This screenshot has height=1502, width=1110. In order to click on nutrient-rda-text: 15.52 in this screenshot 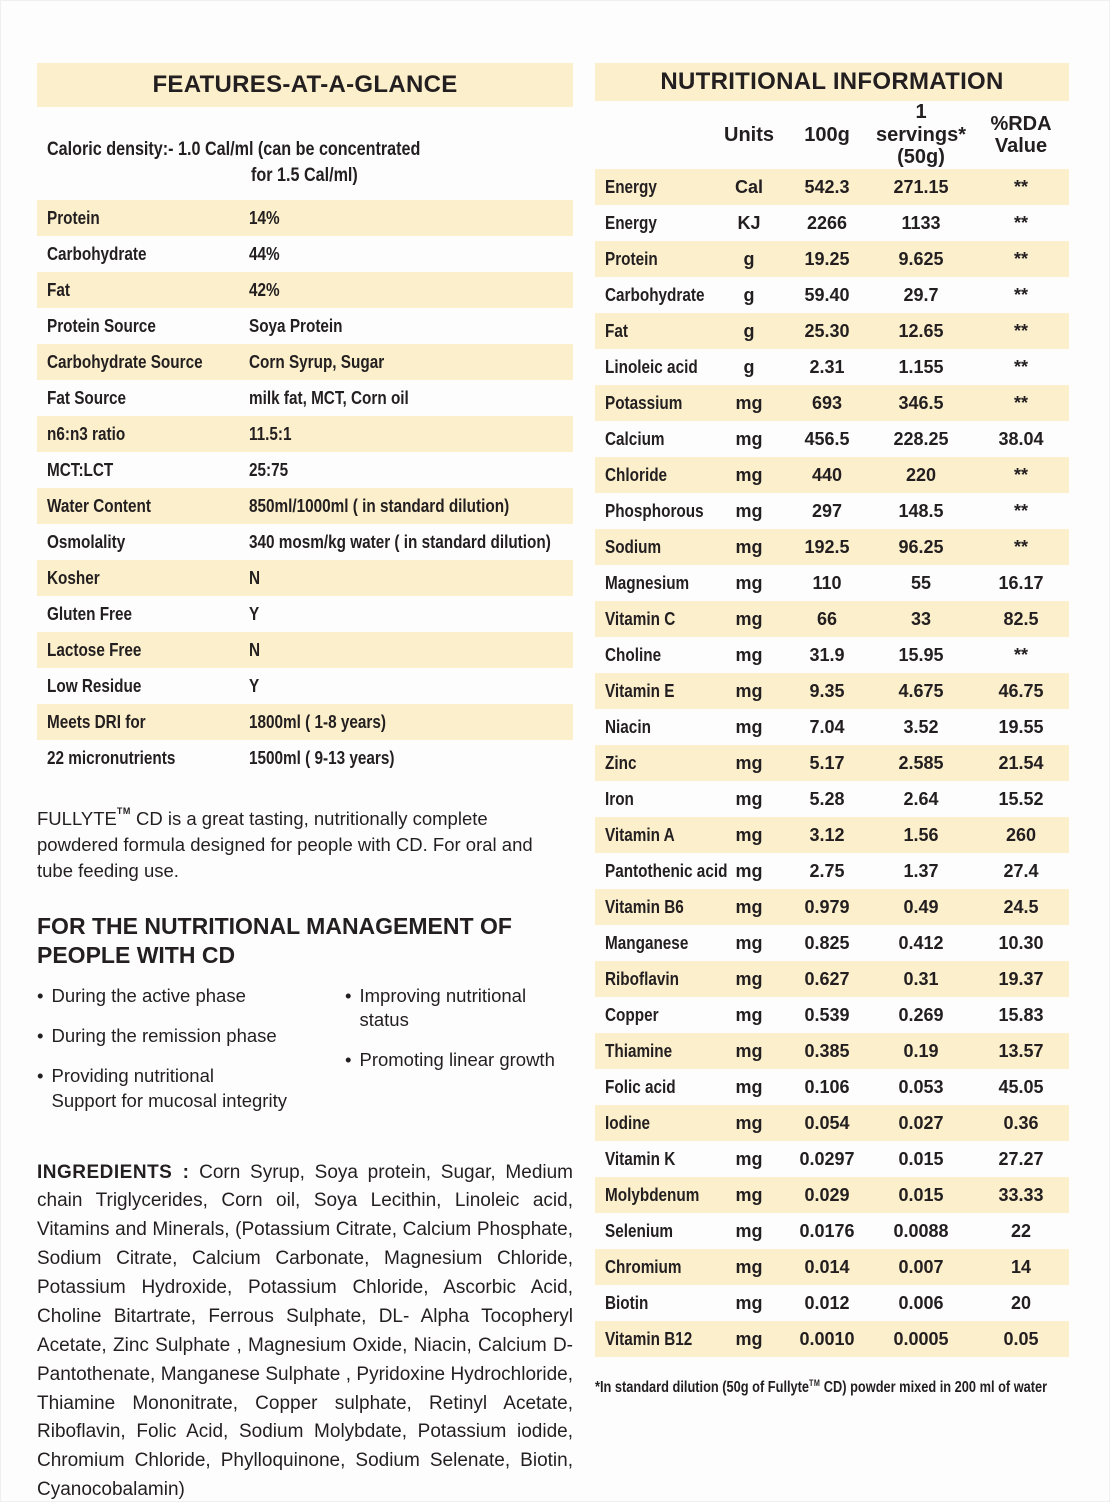, I will do `click(1021, 798)`.